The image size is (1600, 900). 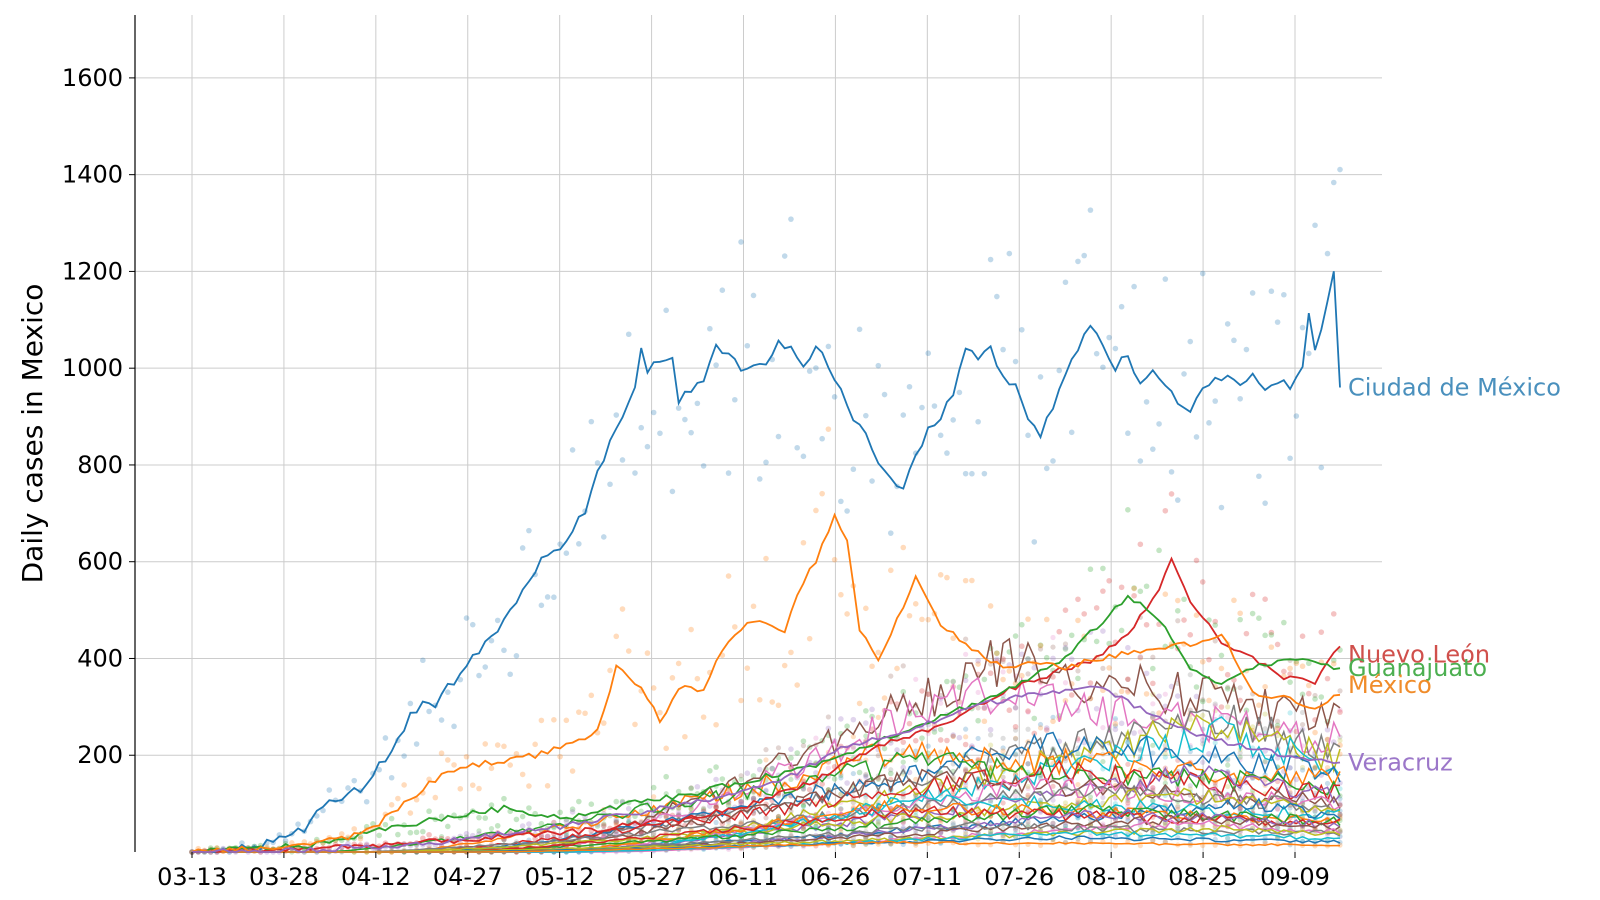 I want to click on y-tick-label: 1400, so click(x=92, y=175).